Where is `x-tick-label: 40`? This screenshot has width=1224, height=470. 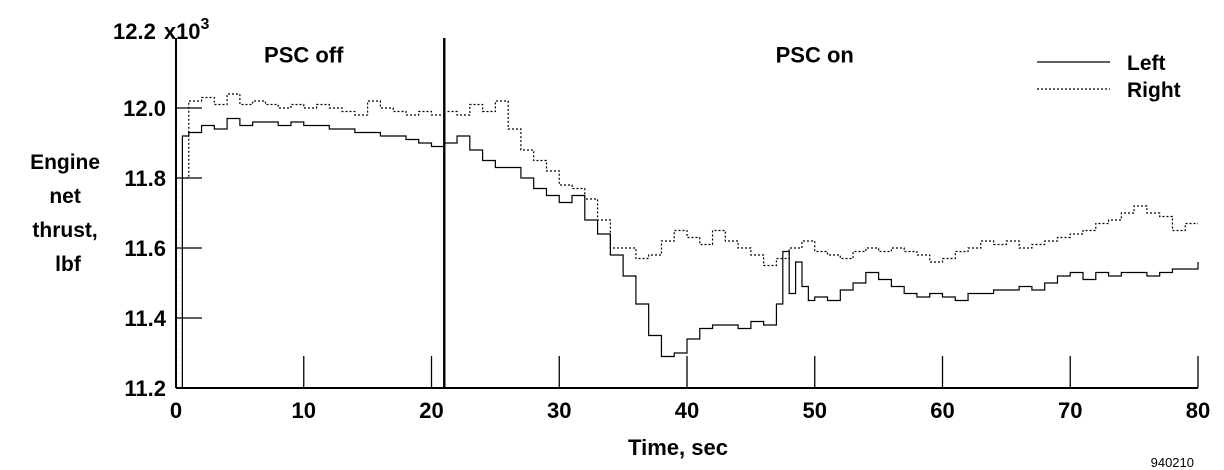
x-tick-label: 40 is located at coordinates (687, 410).